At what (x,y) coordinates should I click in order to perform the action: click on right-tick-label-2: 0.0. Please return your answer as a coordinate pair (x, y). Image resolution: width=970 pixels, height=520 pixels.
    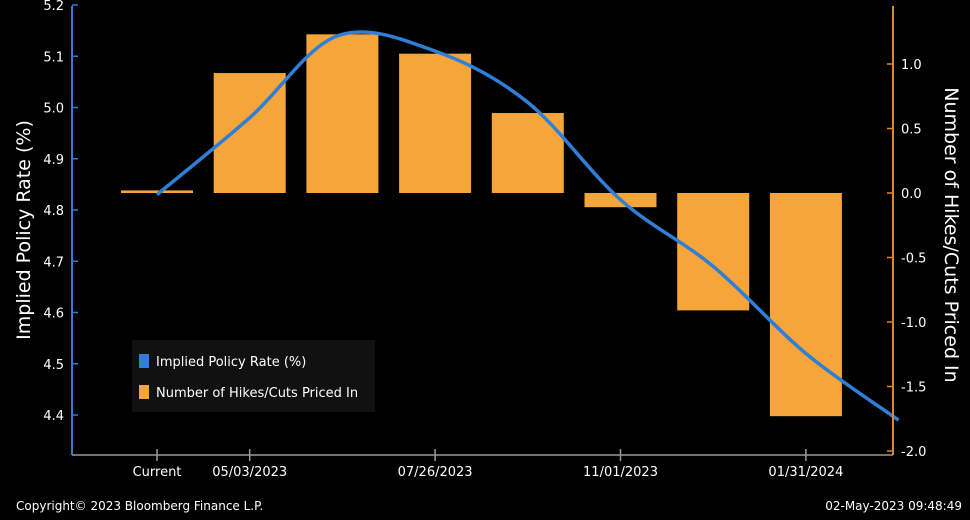
    Looking at the image, I should click on (911, 194).